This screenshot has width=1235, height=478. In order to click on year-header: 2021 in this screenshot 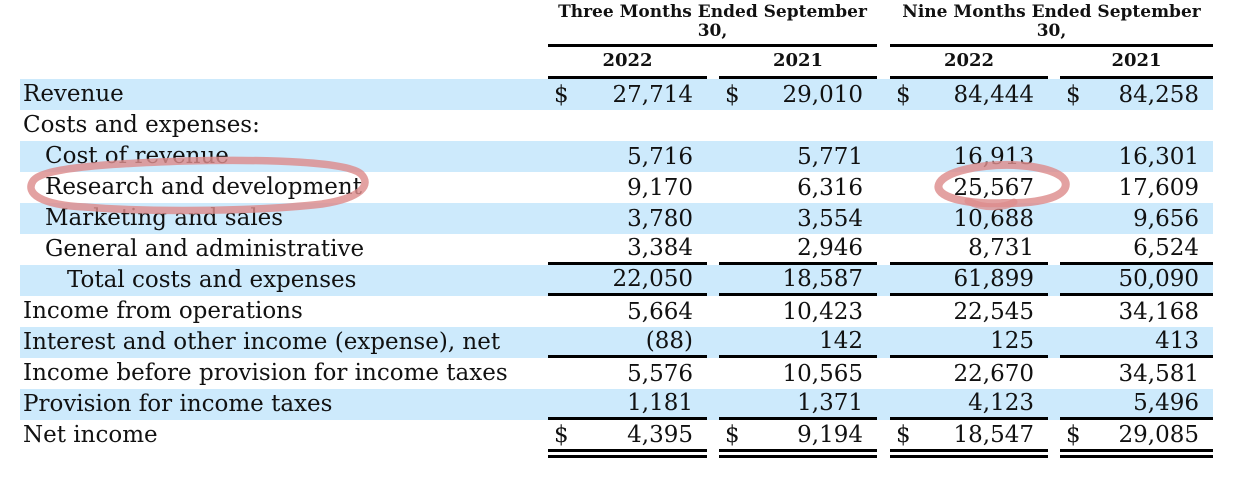, I will do `click(1136, 63)`.